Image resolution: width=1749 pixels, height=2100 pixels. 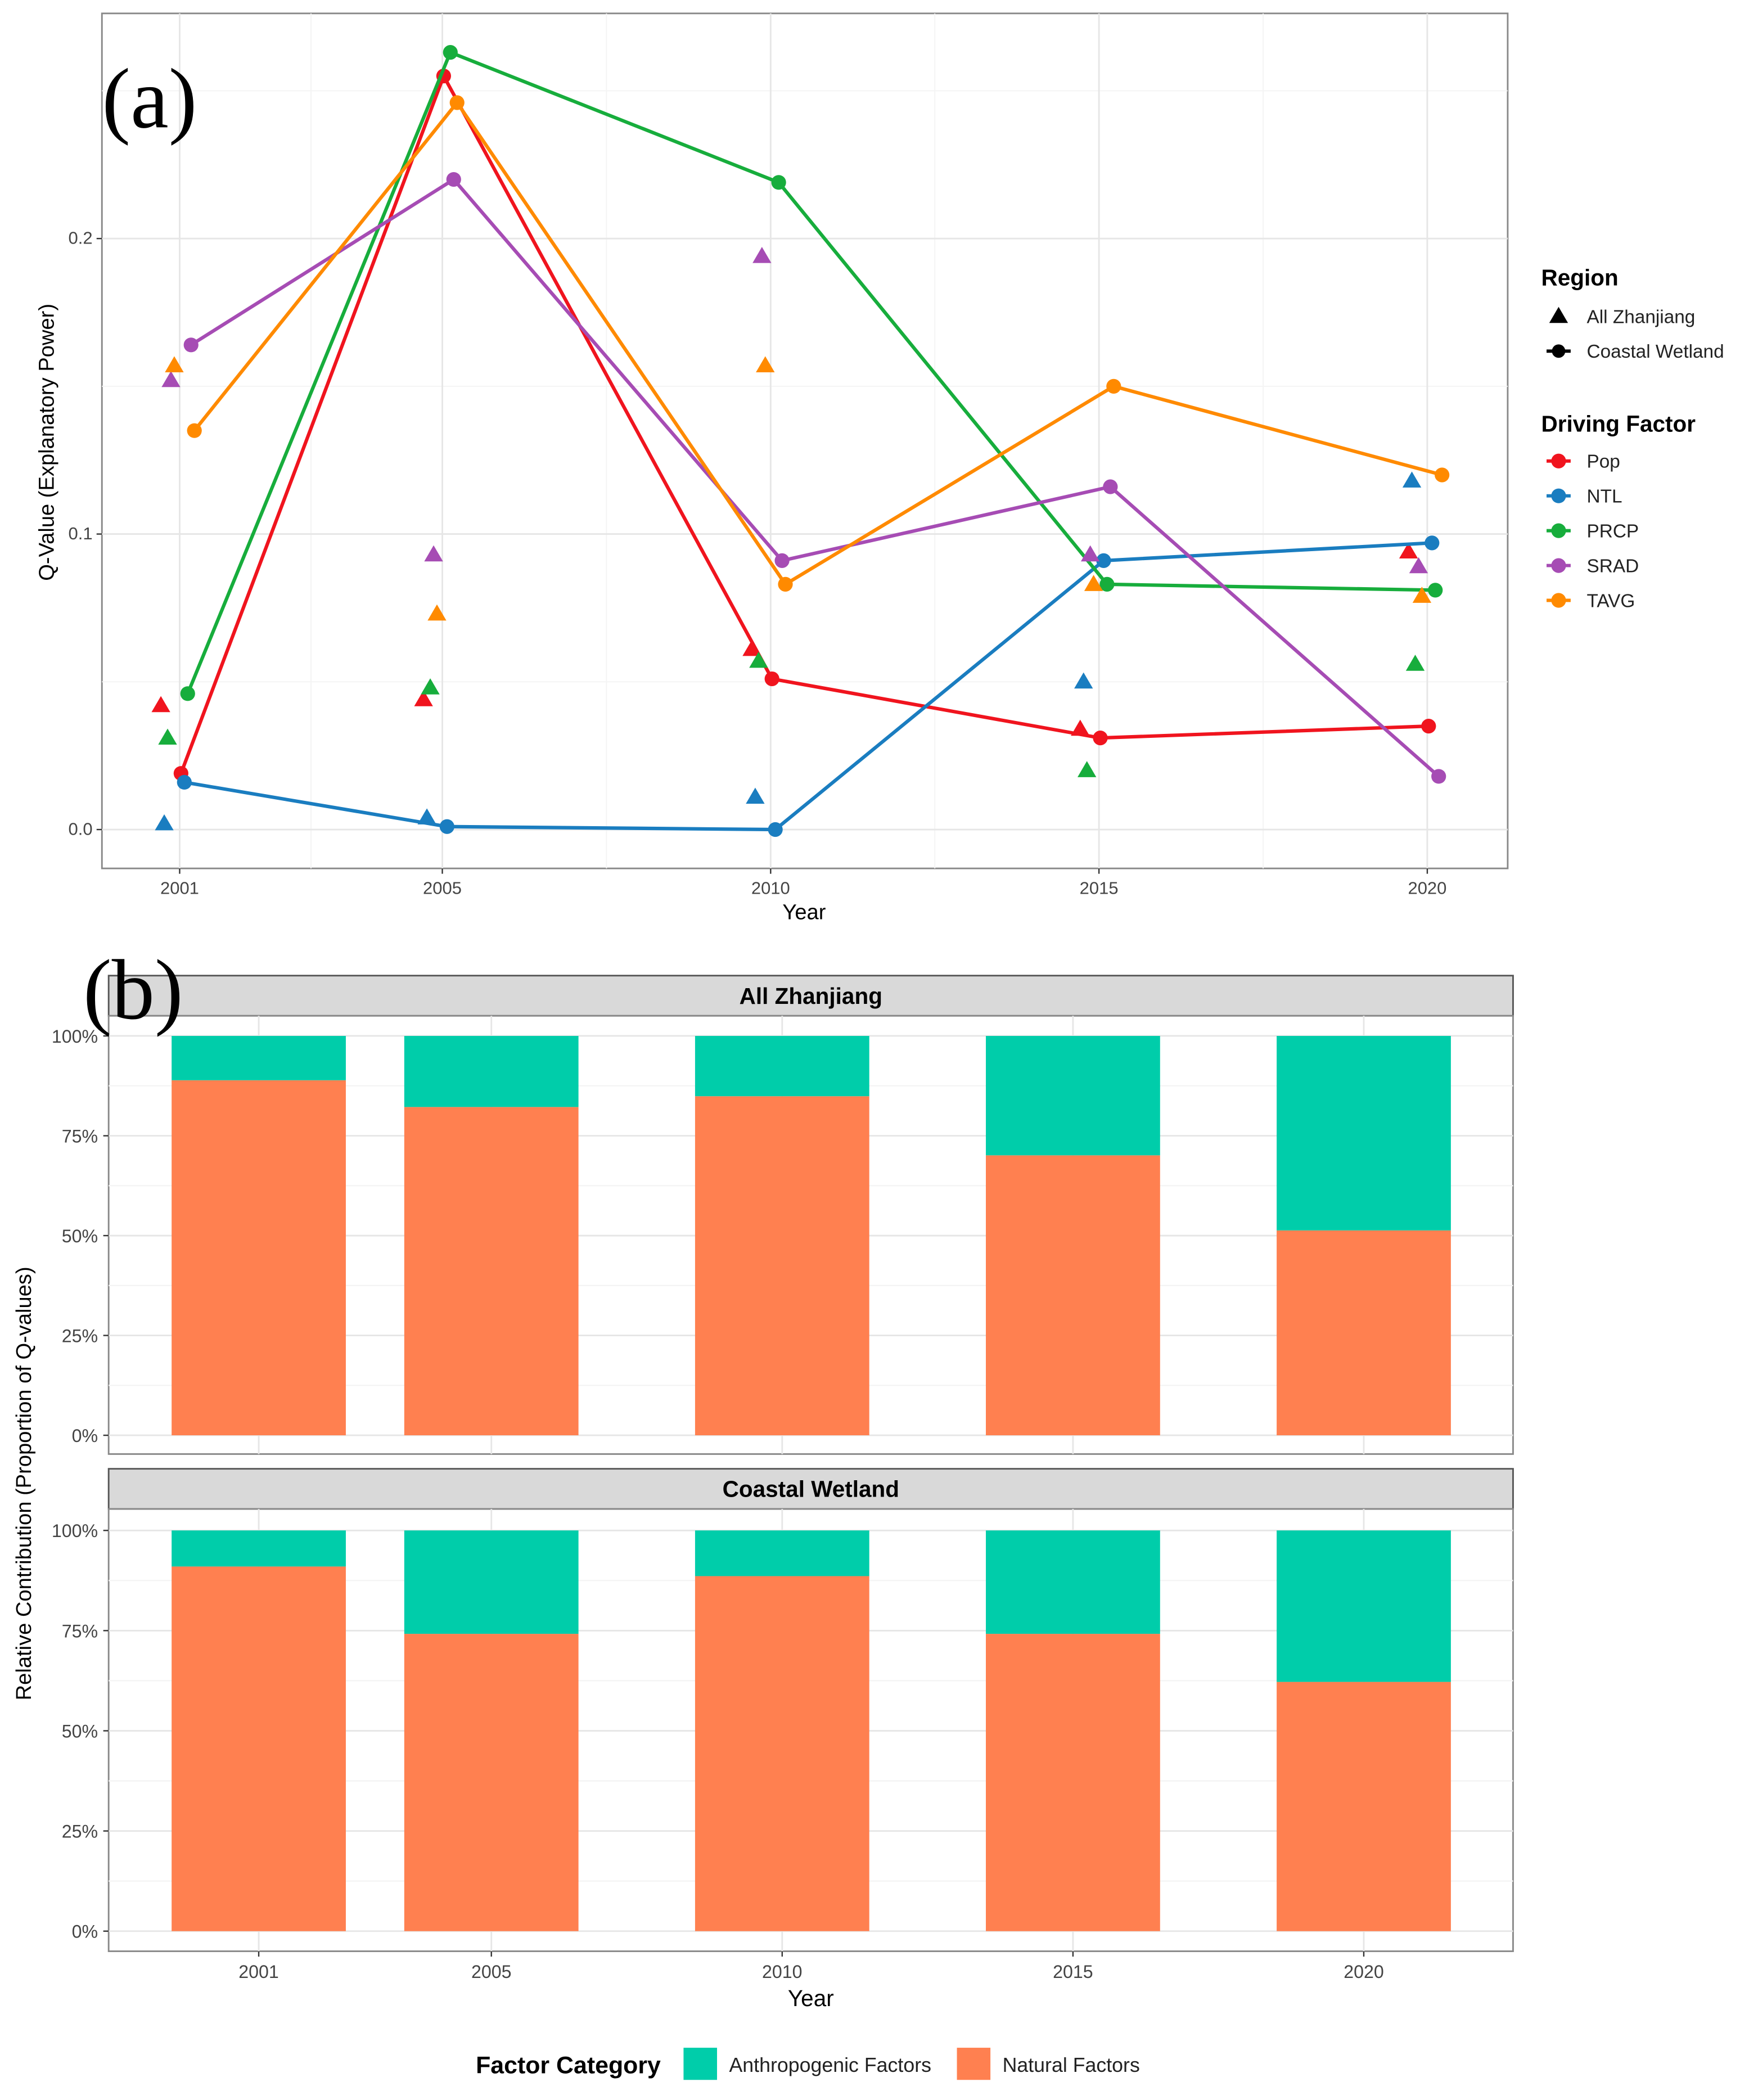 What do you see at coordinates (1558, 315) in the screenshot?
I see `legend-triangle-icon` at bounding box center [1558, 315].